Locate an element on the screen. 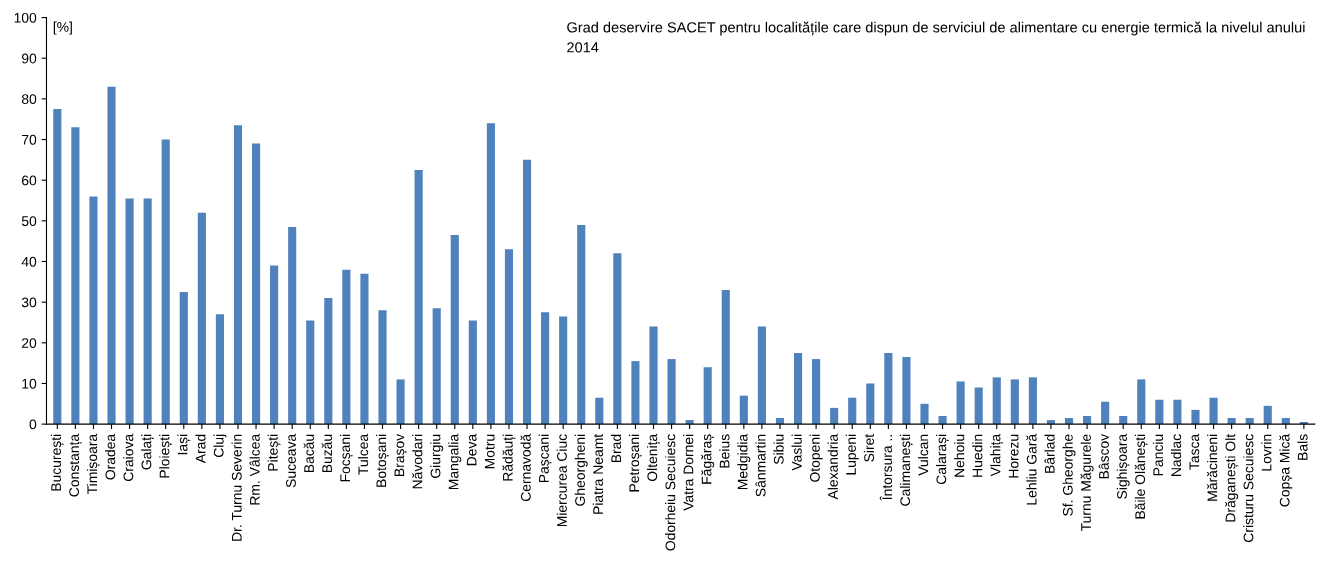 Image resolution: width=1328 pixels, height=585 pixels. x-tick-label: Întorsura .. is located at coordinates (886, 468).